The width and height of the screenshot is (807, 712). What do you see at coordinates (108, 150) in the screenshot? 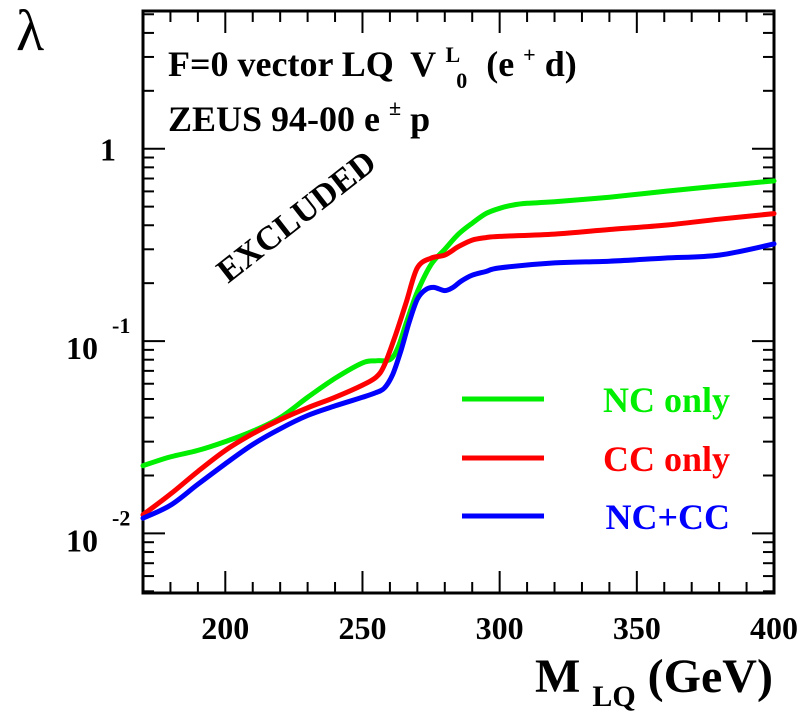
I see `y-tick-label: 1` at bounding box center [108, 150].